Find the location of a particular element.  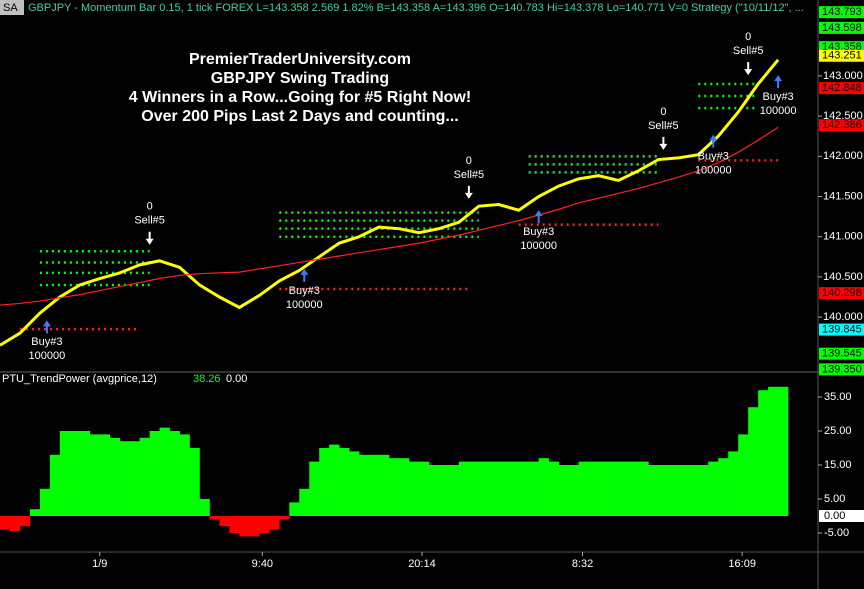

y-tick-label: 35.00 is located at coordinates (838, 397).